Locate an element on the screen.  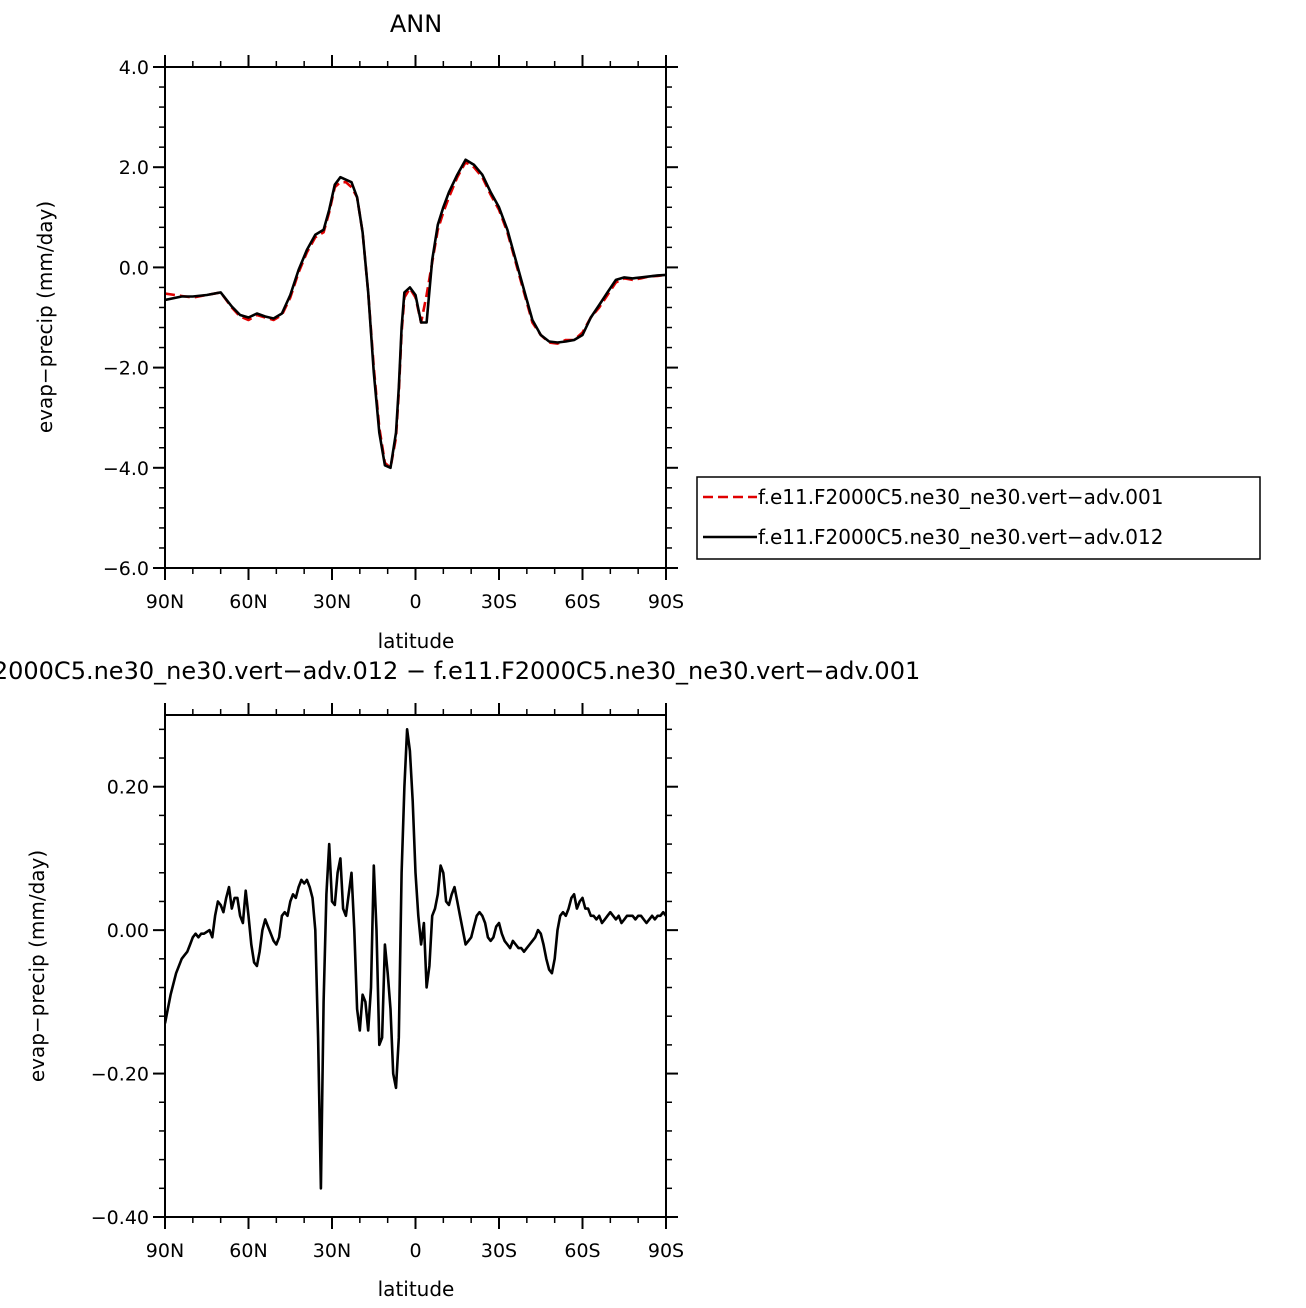
top-x-tick-label: 0 is located at coordinates (415, 602).